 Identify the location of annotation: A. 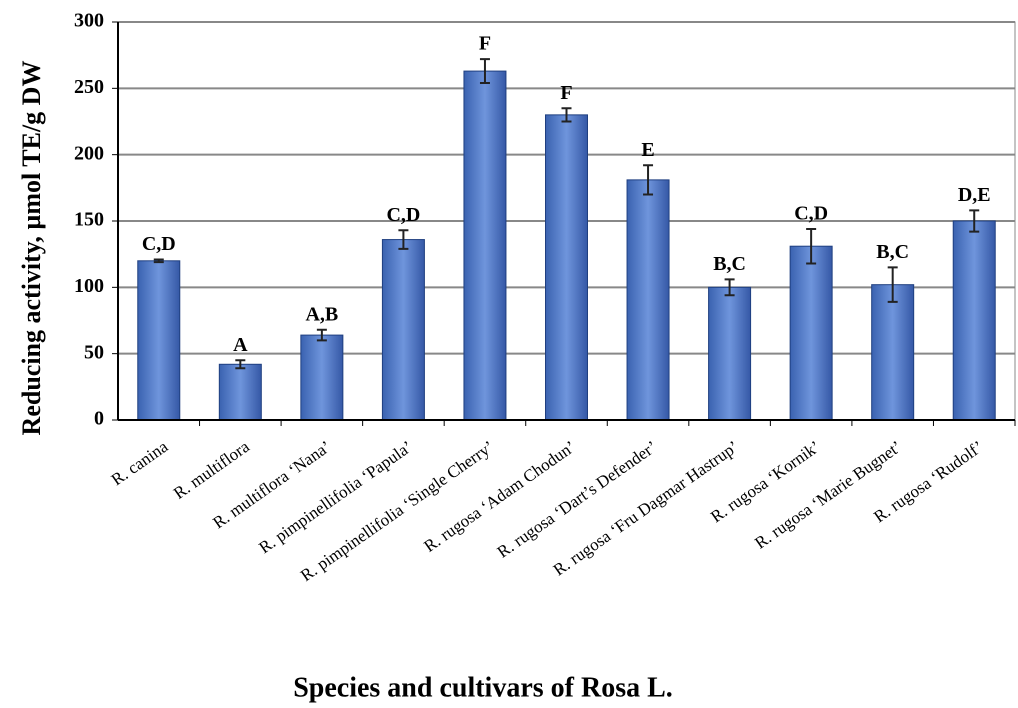
(240, 345).